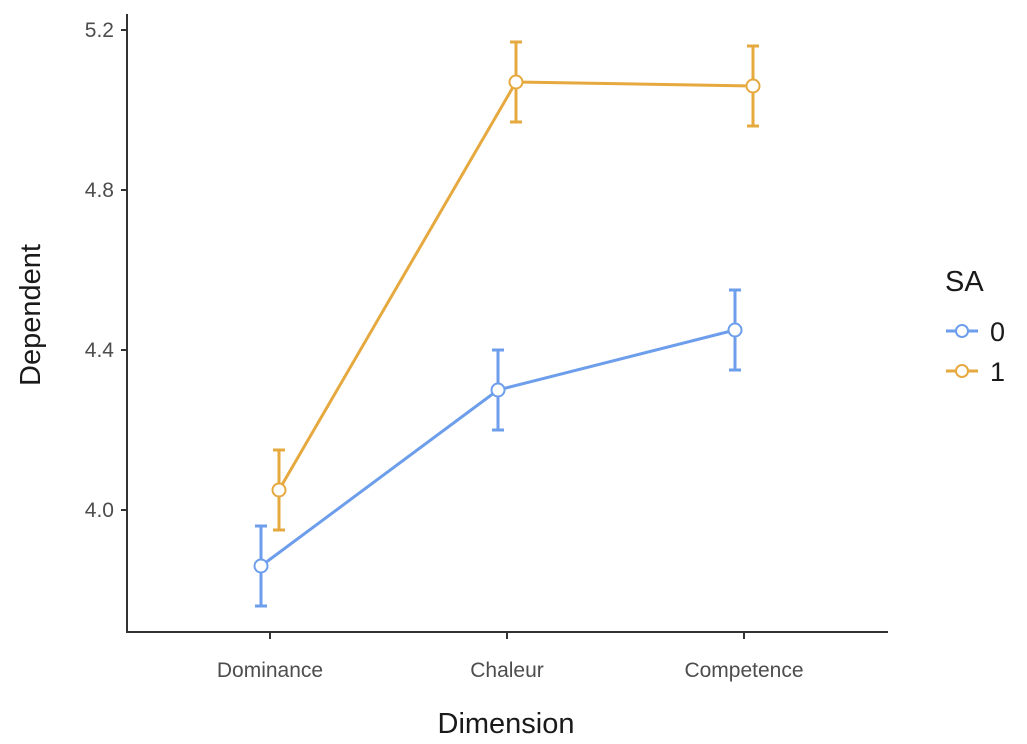  Describe the element at coordinates (31, 315) in the screenshot. I see `y-axis-title: Dependent` at that location.